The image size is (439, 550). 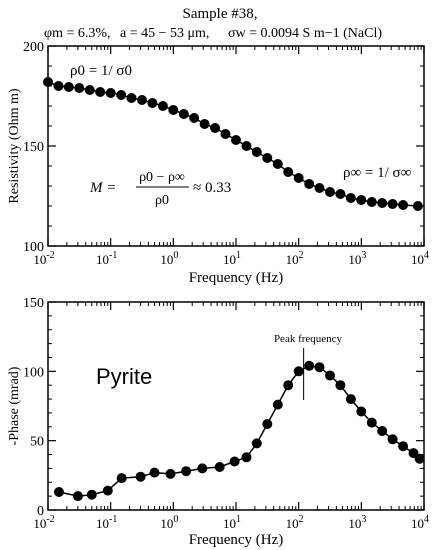 What do you see at coordinates (106, 258) in the screenshot?
I see `resistivity-xtick-label: 10⁻¹` at bounding box center [106, 258].